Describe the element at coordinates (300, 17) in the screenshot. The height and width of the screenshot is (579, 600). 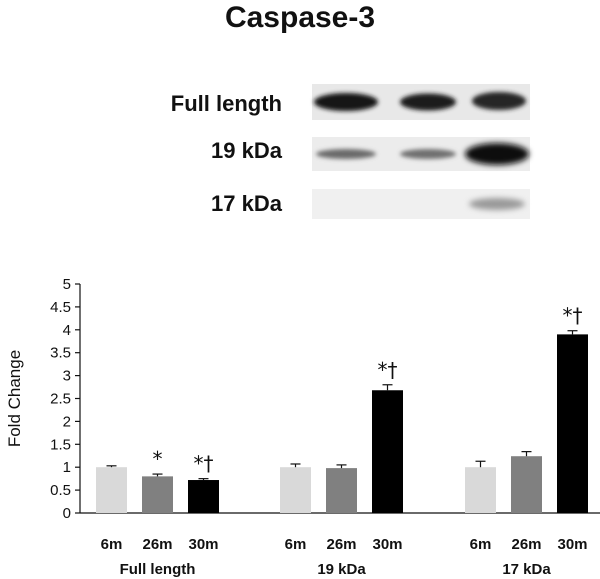
I see `figure-title: Caspase-3` at that location.